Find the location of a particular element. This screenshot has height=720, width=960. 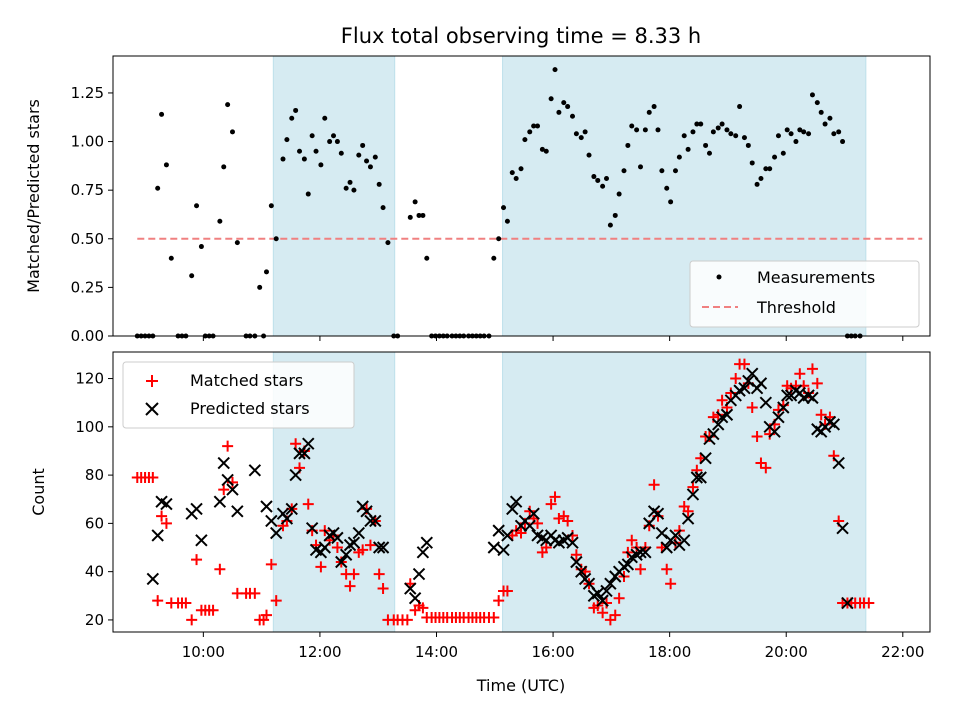

top-y-axis-label: Matched/Predicted stars is located at coordinates (33, 196).